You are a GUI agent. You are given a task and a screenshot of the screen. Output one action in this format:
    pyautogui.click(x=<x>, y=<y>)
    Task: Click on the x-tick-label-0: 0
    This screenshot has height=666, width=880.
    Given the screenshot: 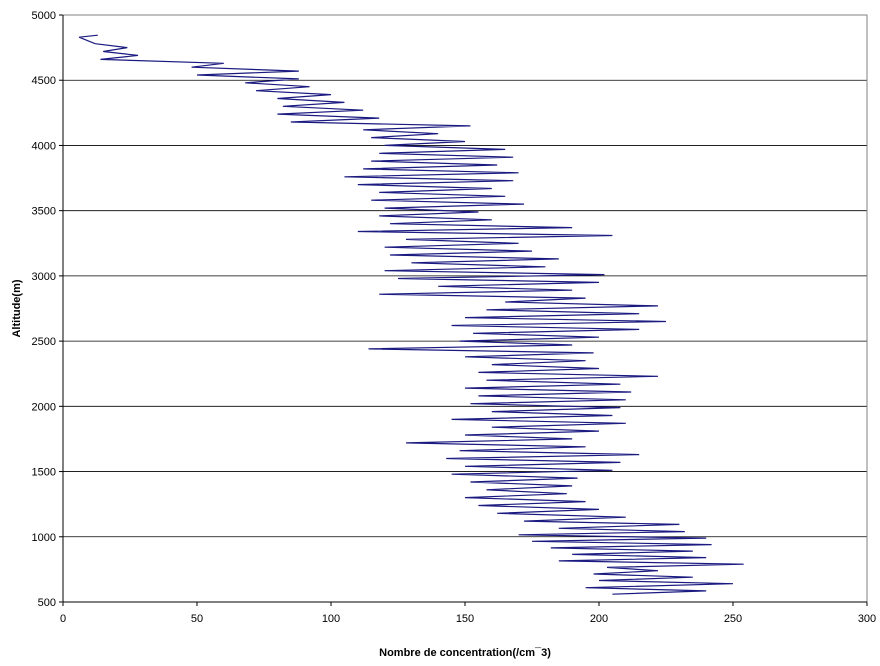 What is the action you would take?
    pyautogui.click(x=63, y=619)
    